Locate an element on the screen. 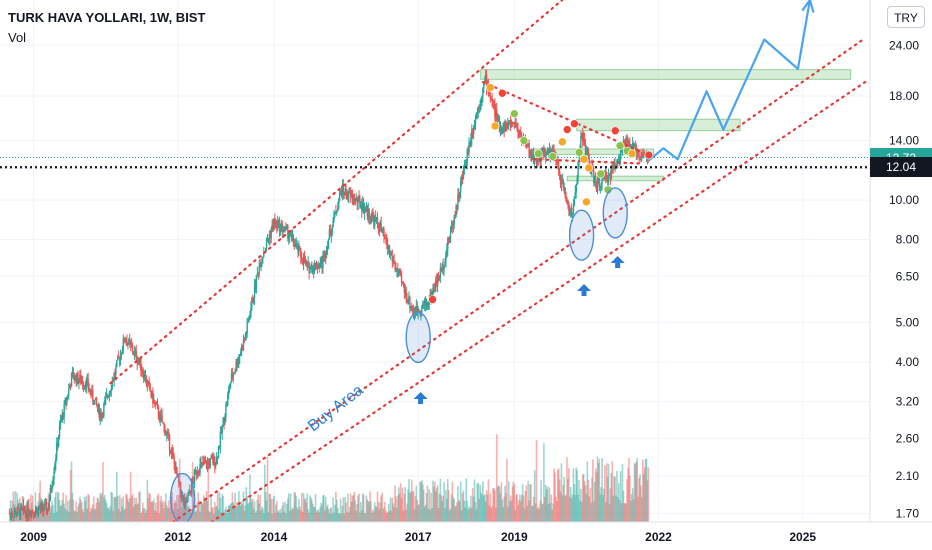  price-tick-label: 6.50 is located at coordinates (908, 276).